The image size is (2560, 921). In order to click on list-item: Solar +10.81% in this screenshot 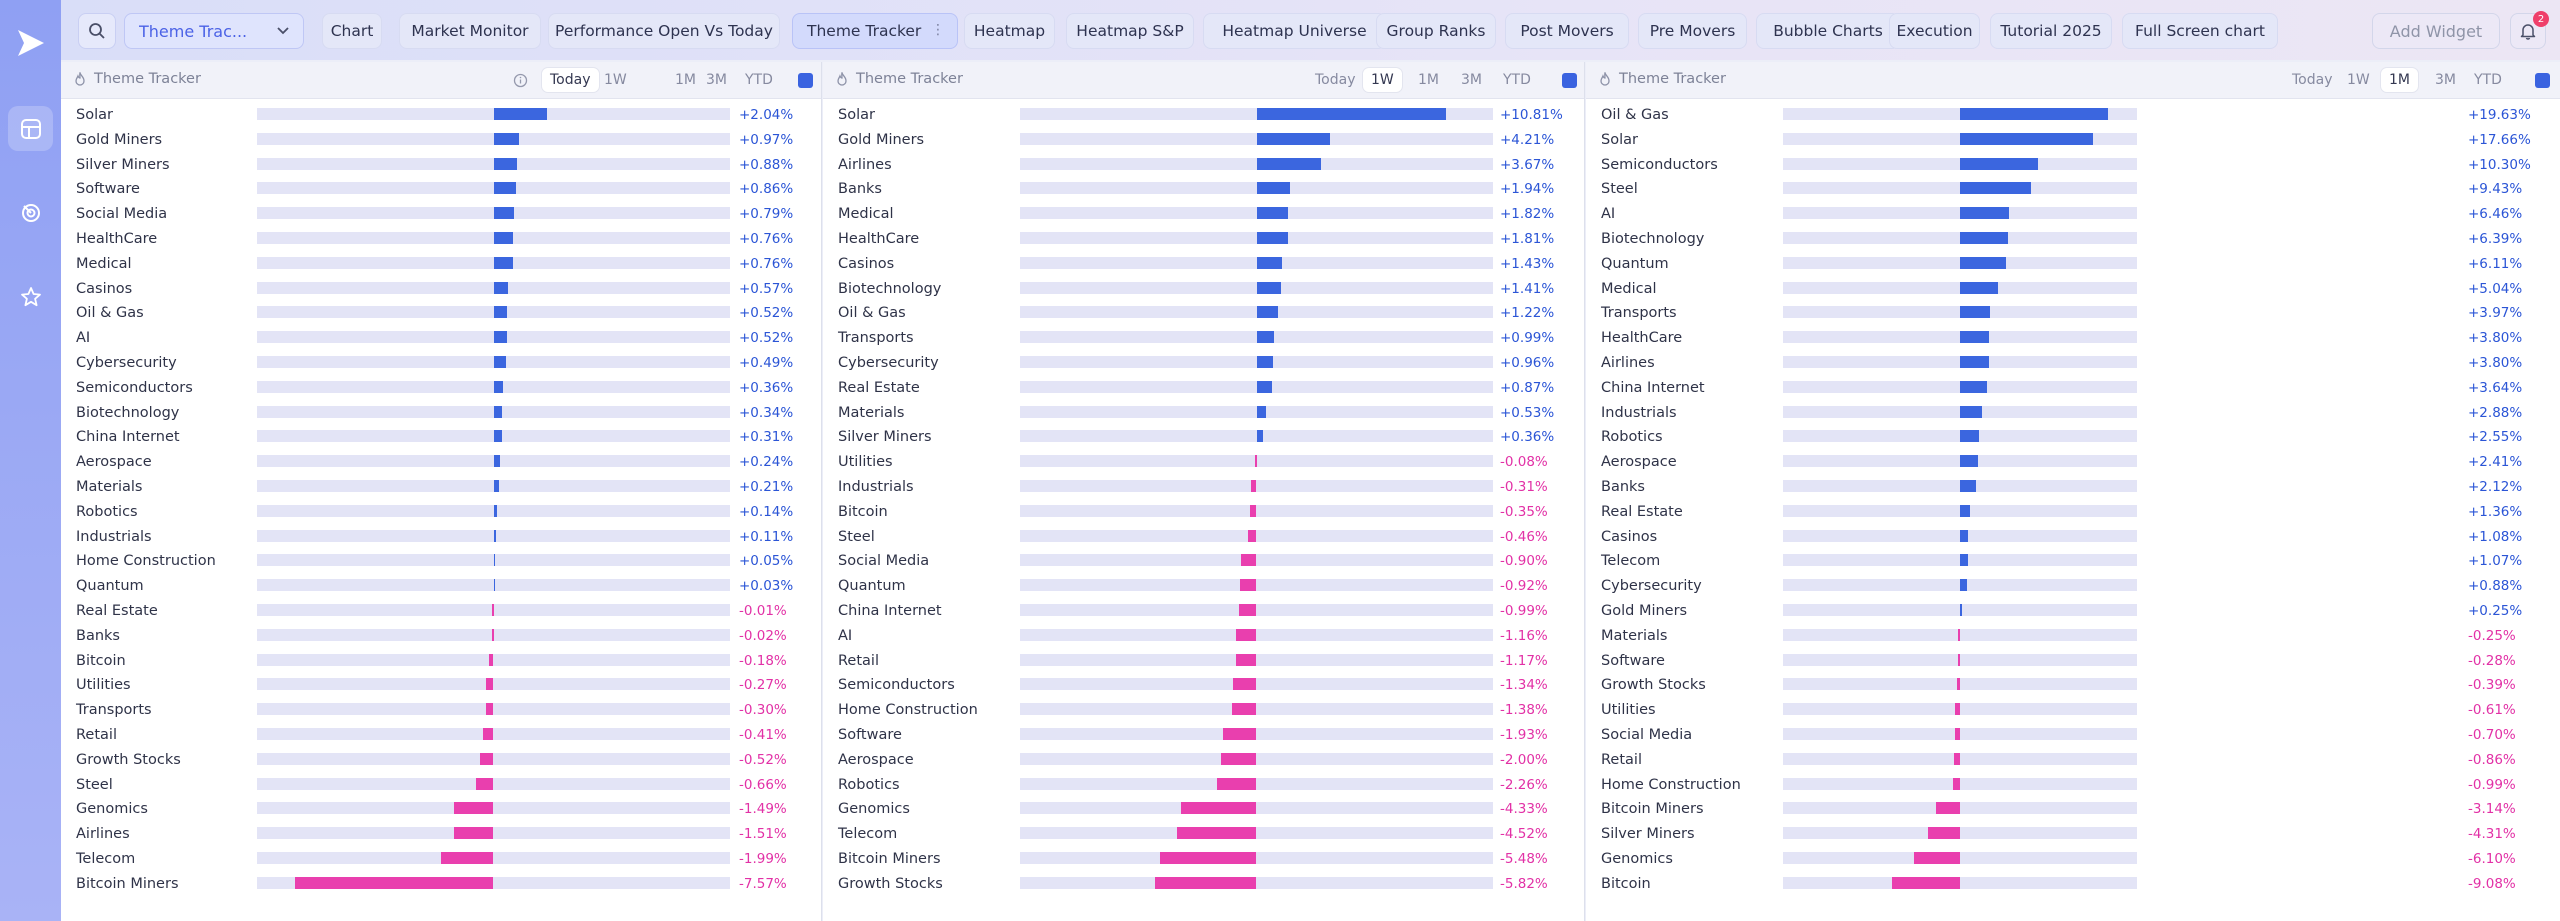, I will do `click(1203, 115)`.